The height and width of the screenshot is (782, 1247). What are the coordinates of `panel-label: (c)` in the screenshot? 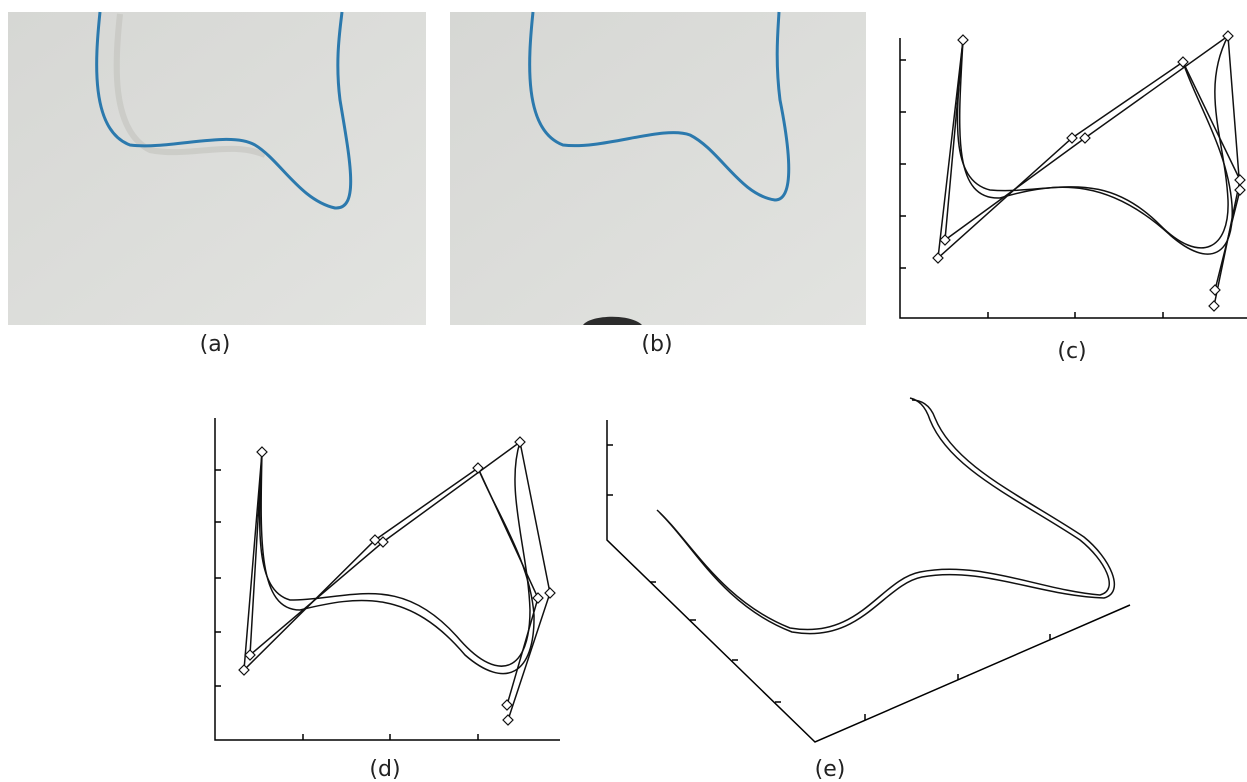 It's located at (1071, 351).